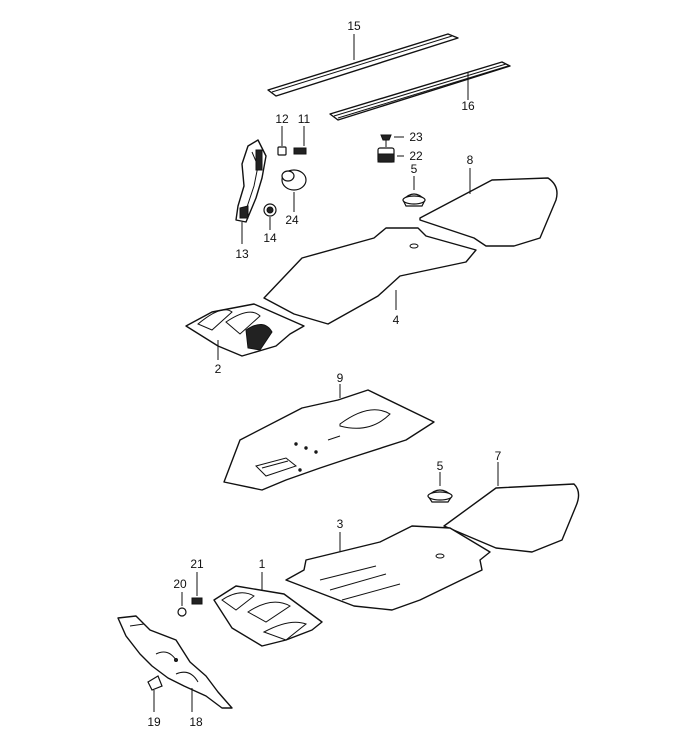  Describe the element at coordinates (414, 169) in the screenshot. I see `callout-5-upper: 5` at that location.